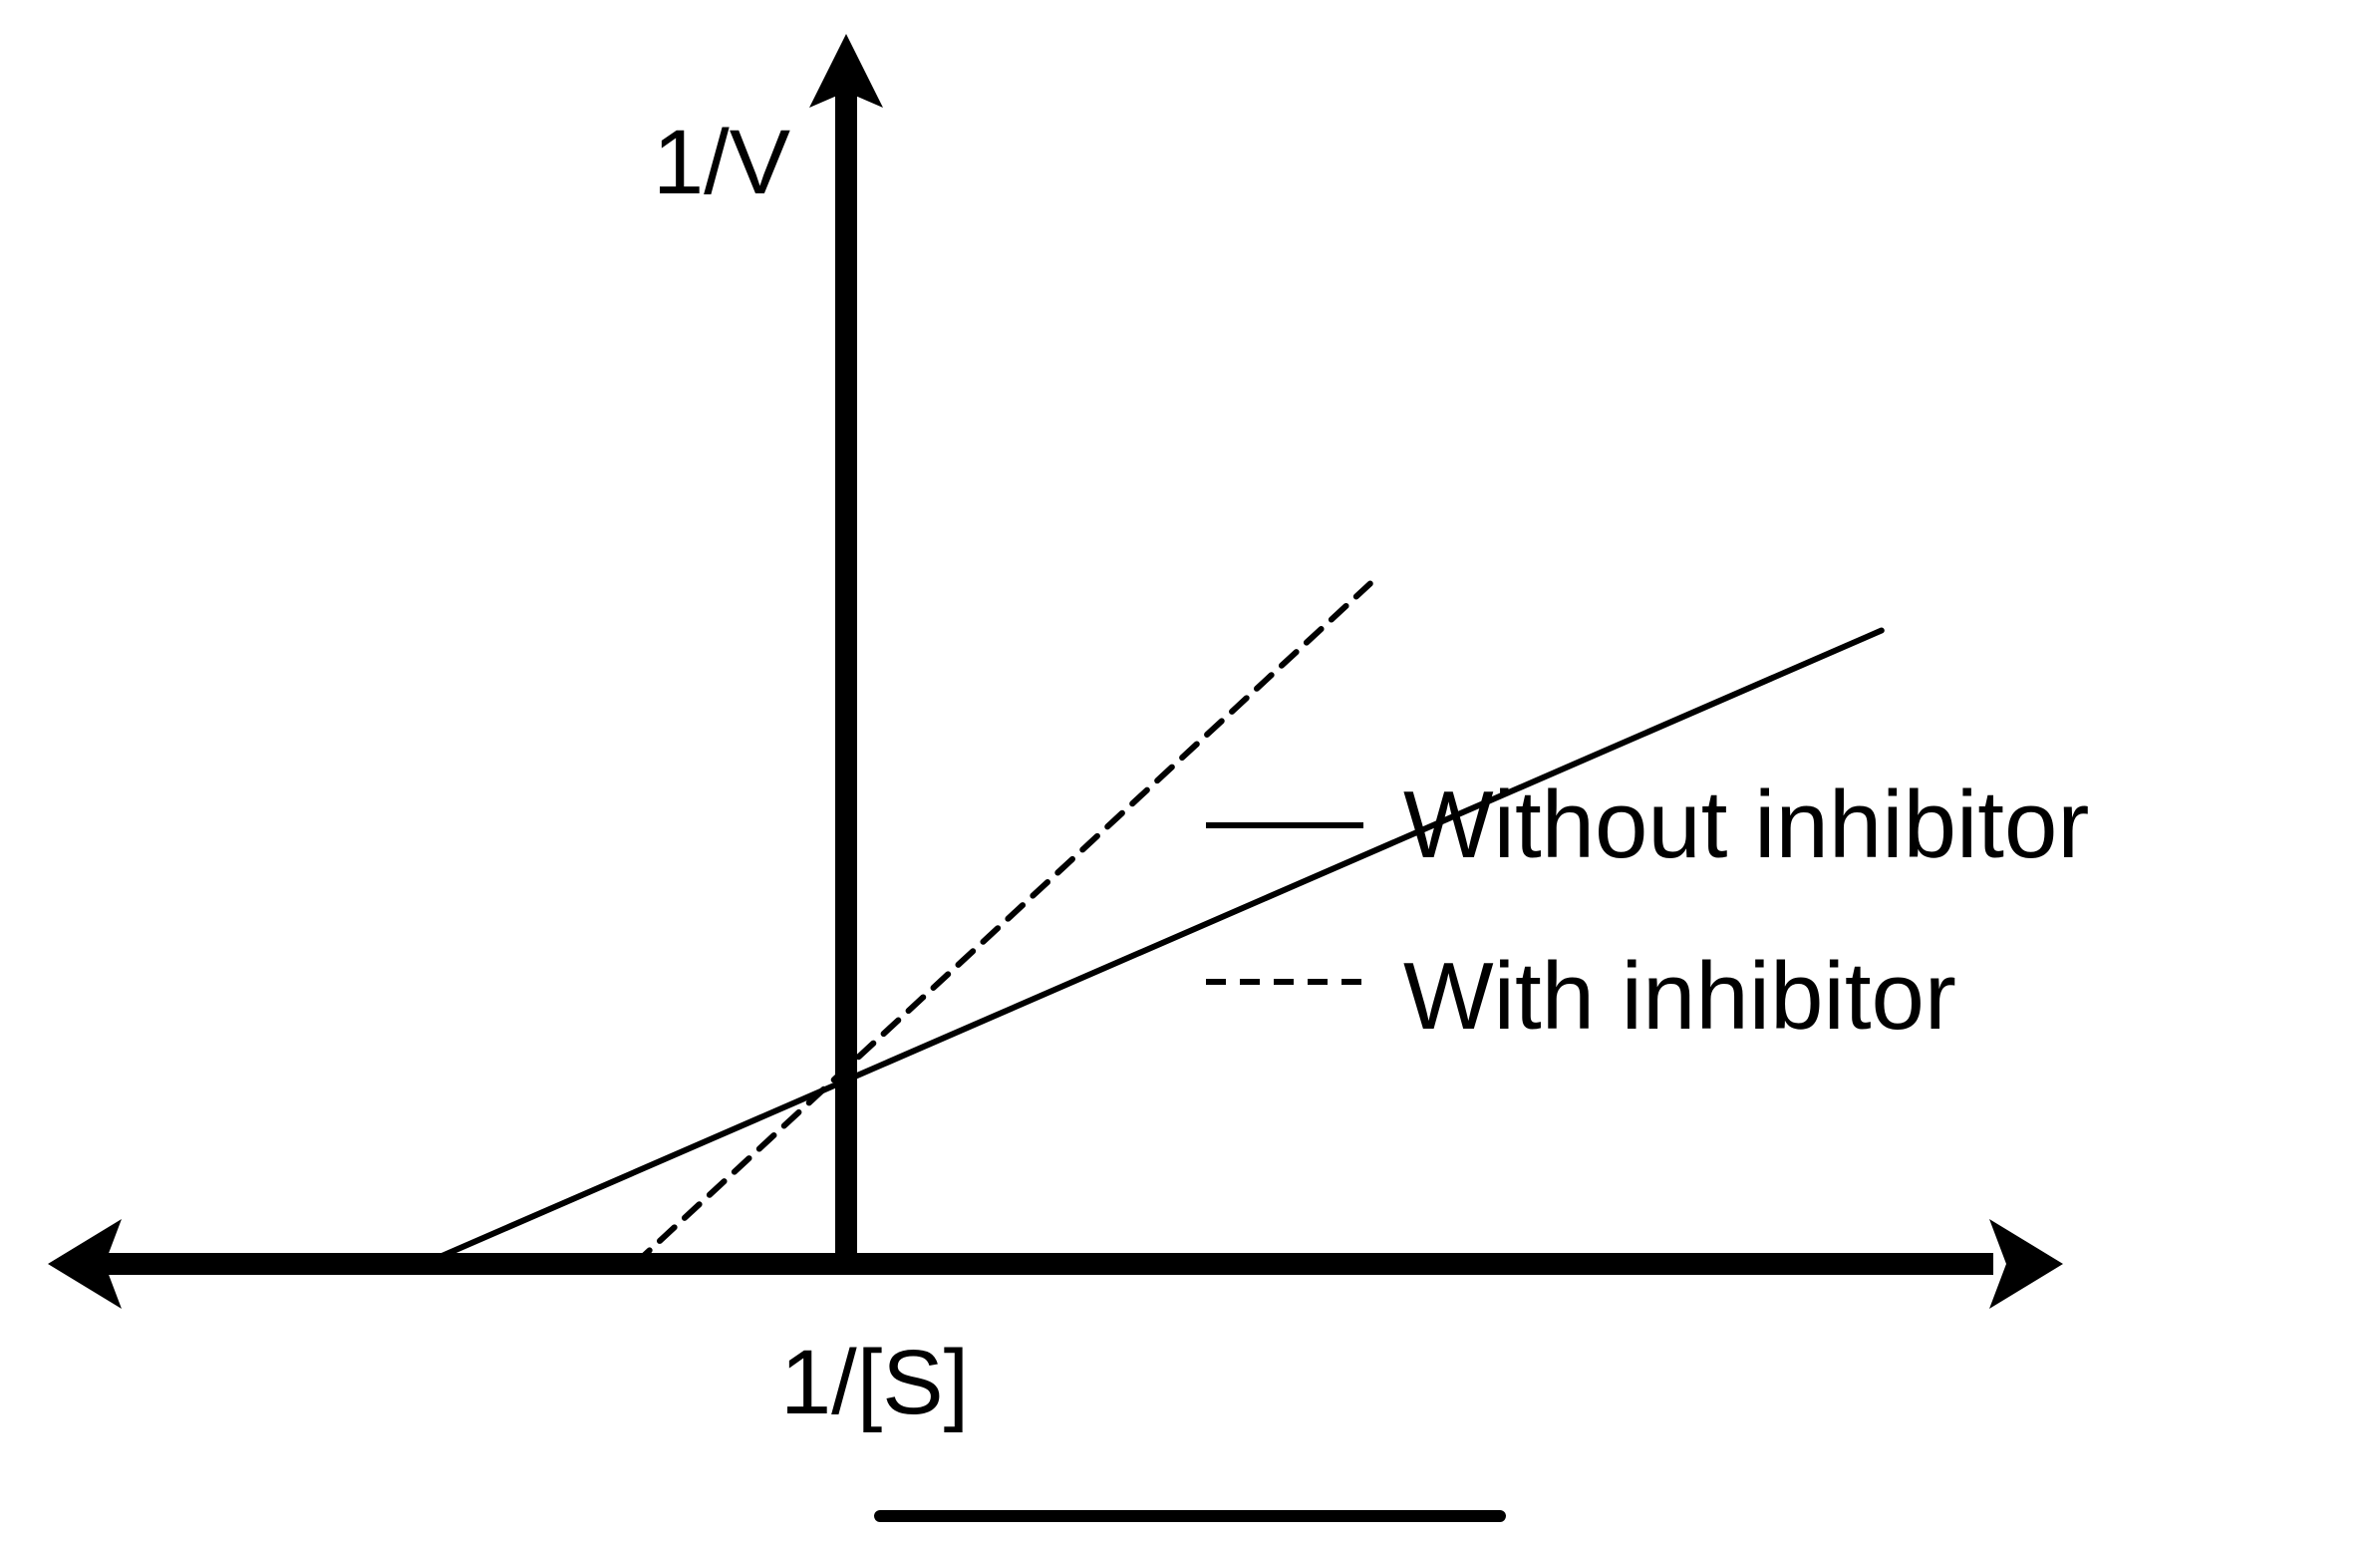 The image size is (2380, 1543). Describe the element at coordinates (721, 162) in the screenshot. I see `y-axis-label: 1/V` at that location.